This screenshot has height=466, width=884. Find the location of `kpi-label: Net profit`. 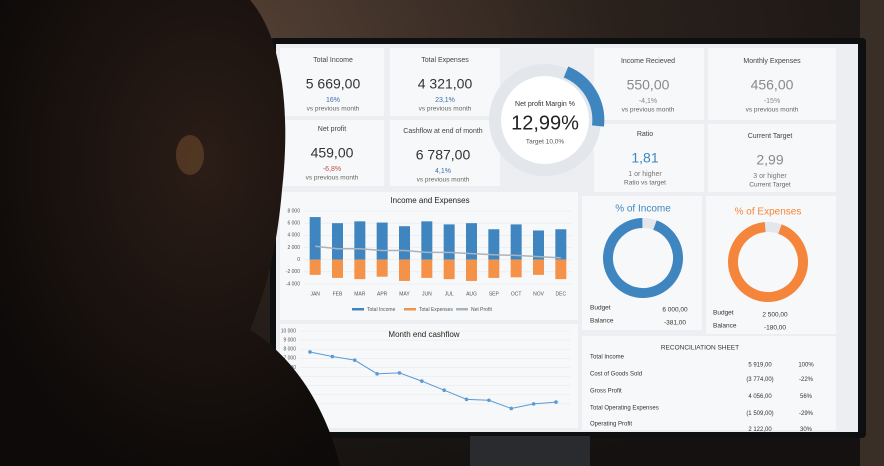

kpi-label: Net profit is located at coordinates (332, 129).